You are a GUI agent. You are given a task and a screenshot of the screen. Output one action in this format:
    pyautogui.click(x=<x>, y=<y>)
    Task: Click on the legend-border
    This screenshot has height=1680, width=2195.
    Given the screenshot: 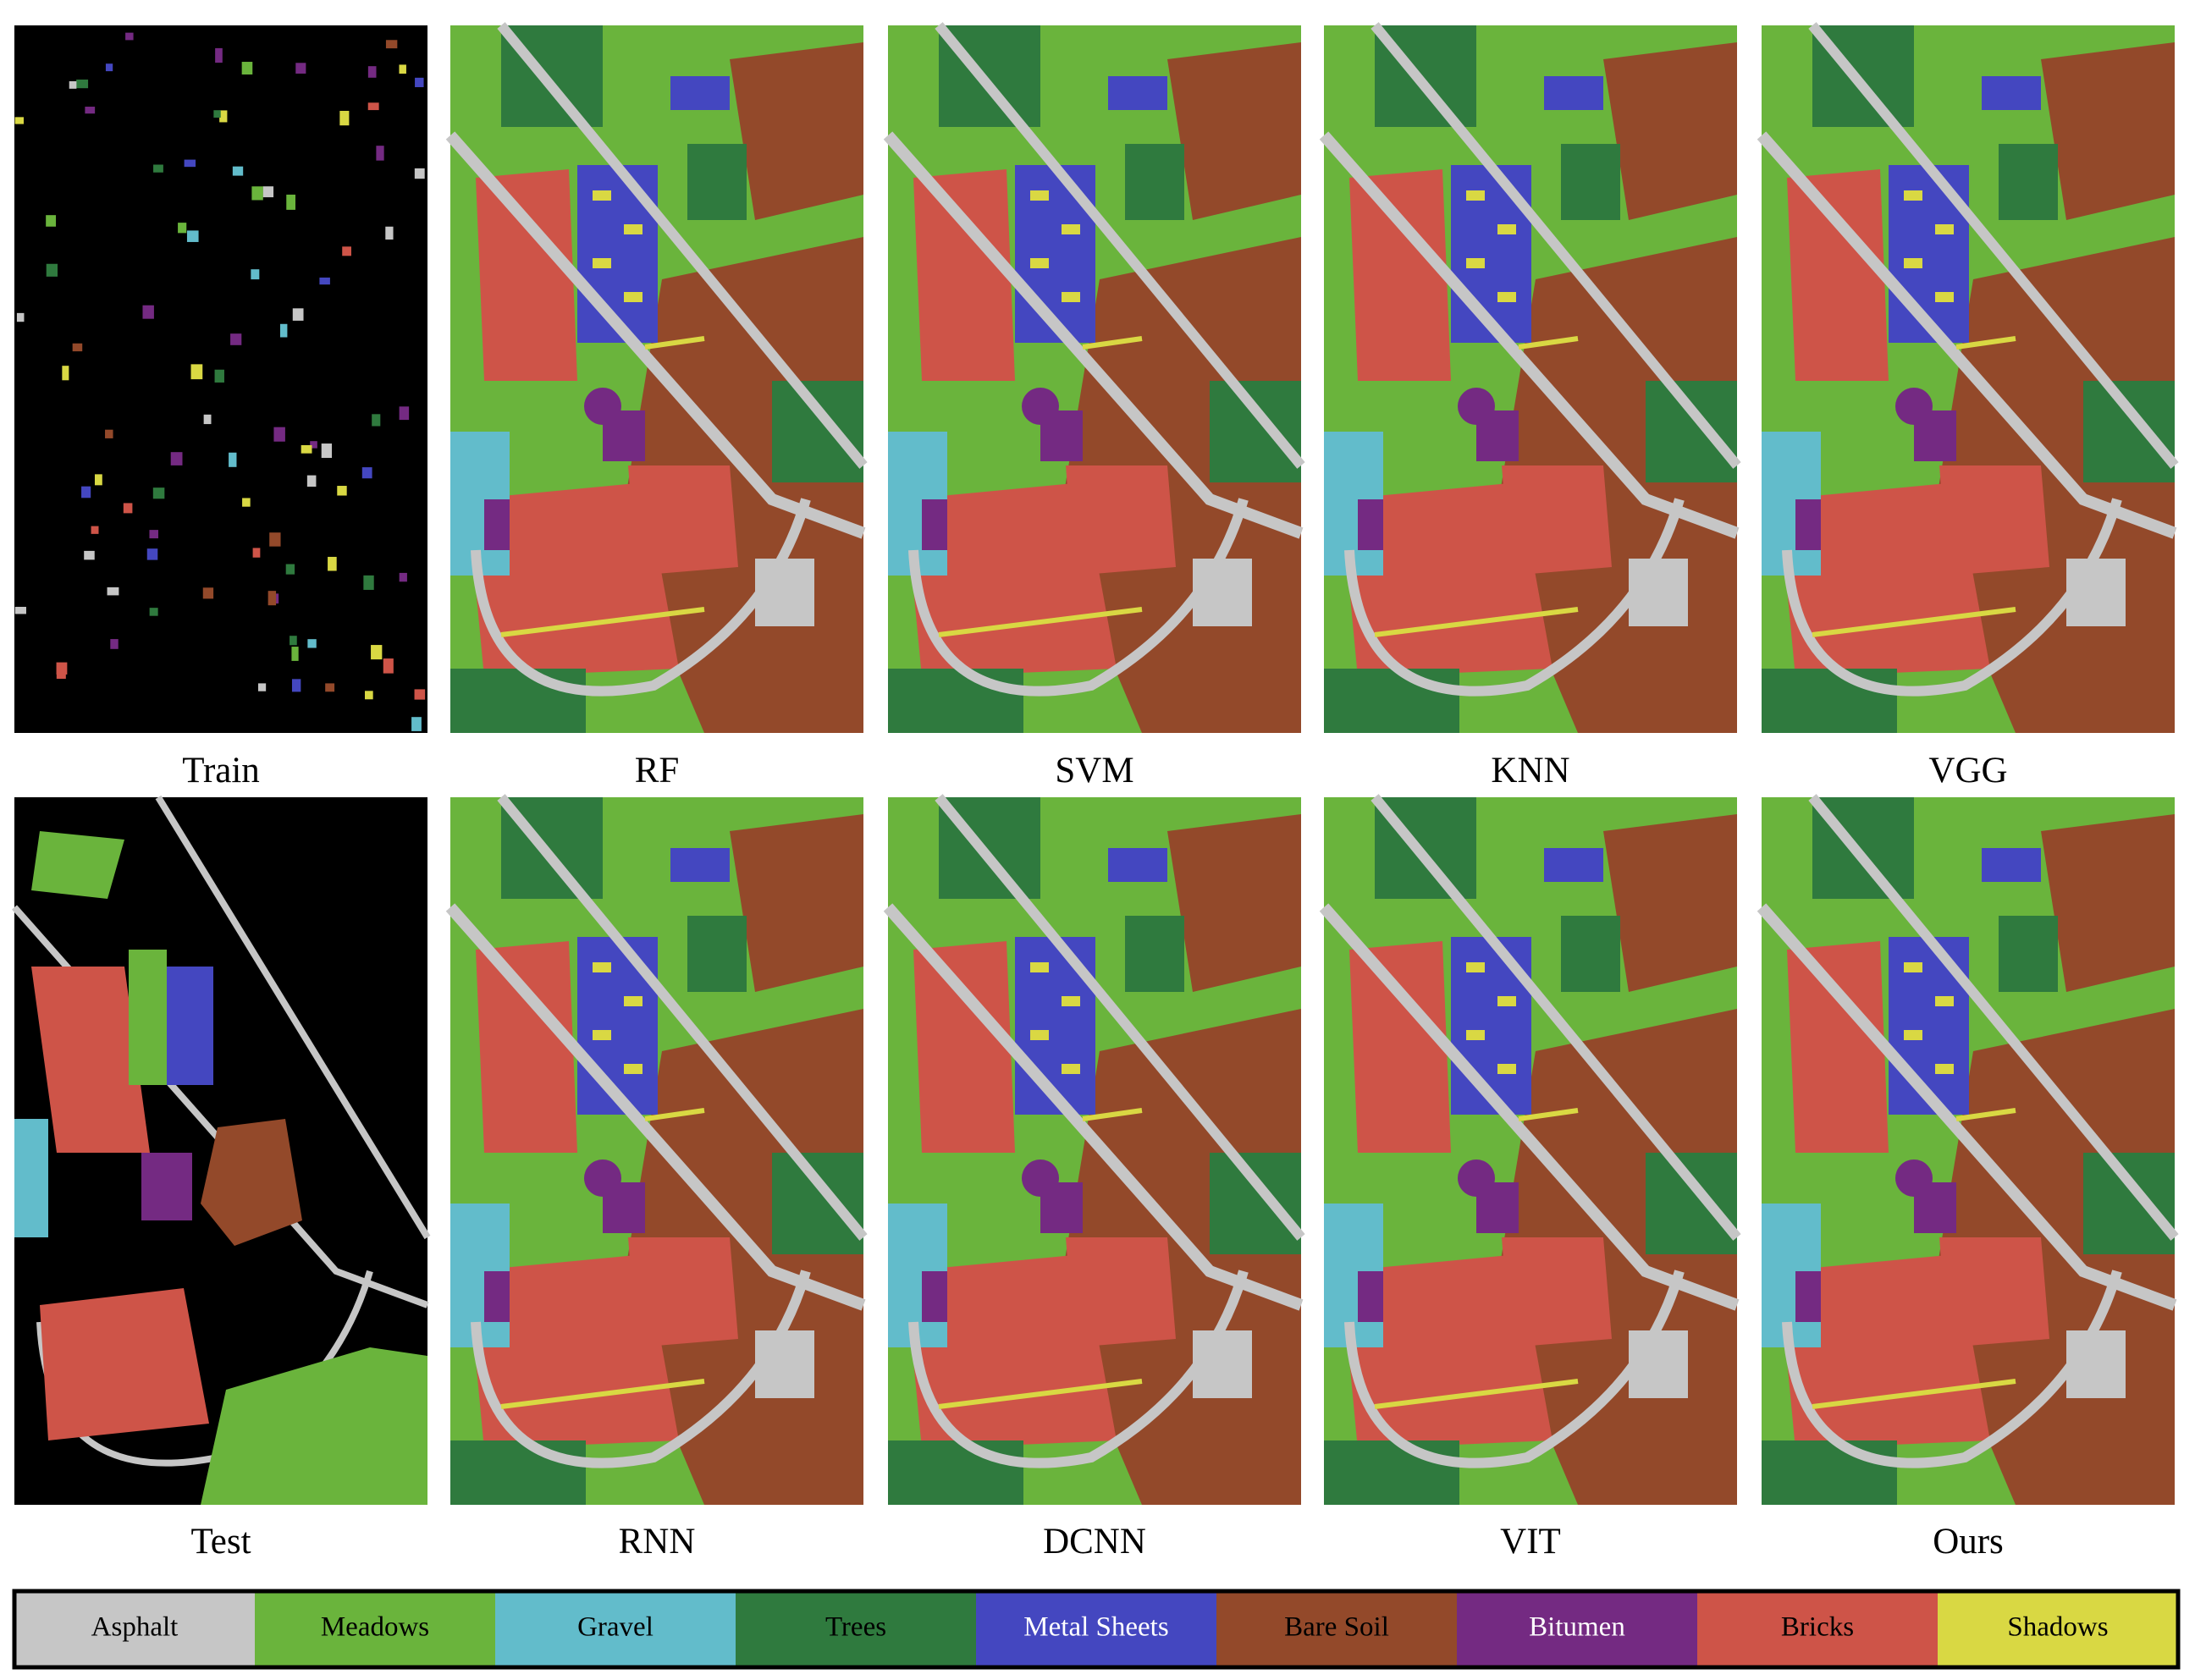 What is the action you would take?
    pyautogui.click(x=1096, y=1629)
    